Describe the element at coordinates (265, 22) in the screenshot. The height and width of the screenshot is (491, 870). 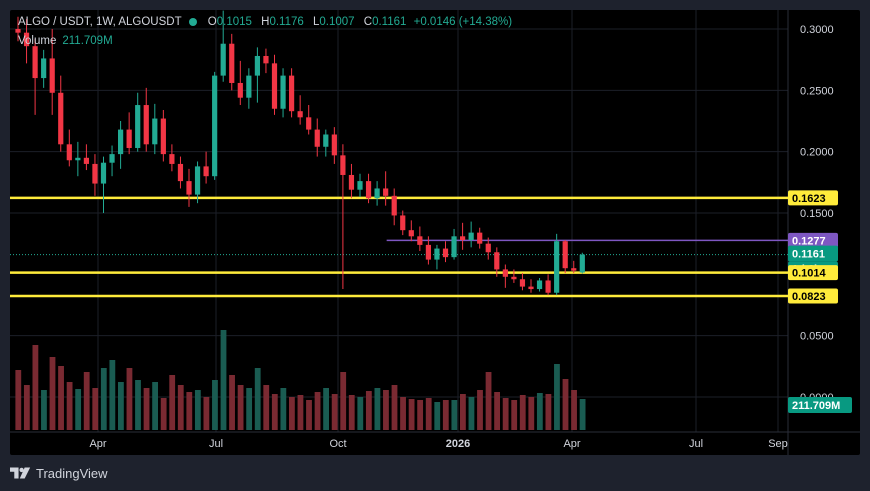
I see `high-label: H` at that location.